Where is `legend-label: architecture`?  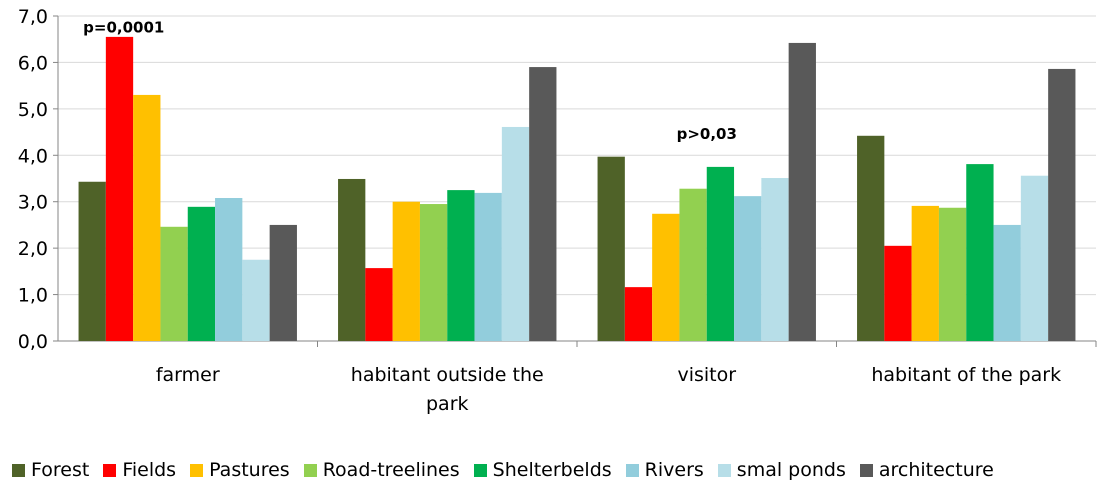 legend-label: architecture is located at coordinates (936, 470).